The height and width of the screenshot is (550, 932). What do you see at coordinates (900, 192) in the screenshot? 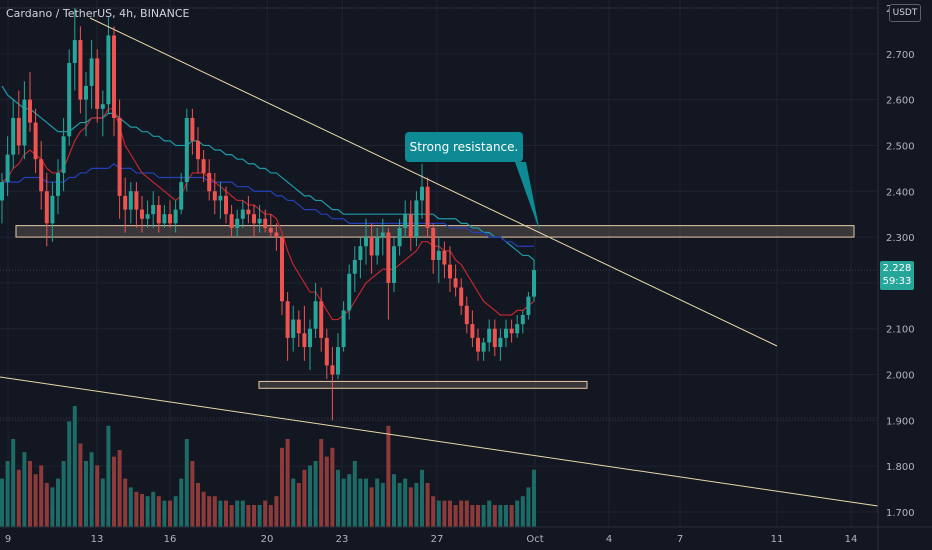
I see `price-tick-label: 2.400` at bounding box center [900, 192].